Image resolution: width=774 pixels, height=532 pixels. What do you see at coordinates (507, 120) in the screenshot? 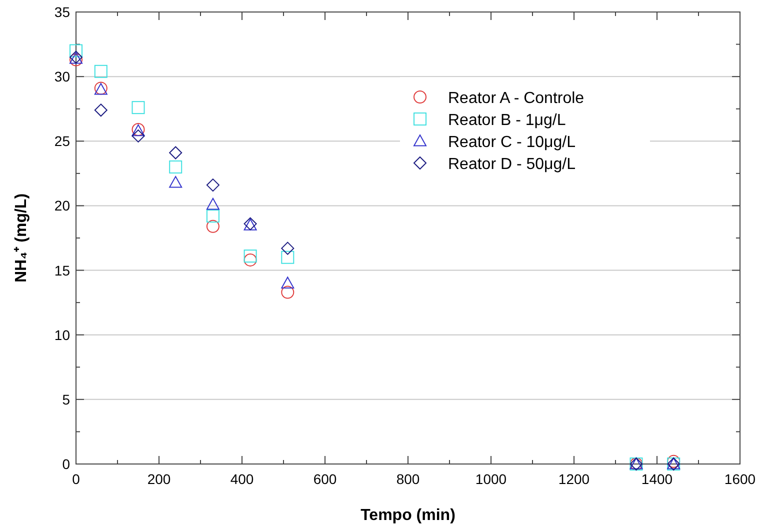
I see `legend-label: Reator B - 1μg/L` at bounding box center [507, 120].